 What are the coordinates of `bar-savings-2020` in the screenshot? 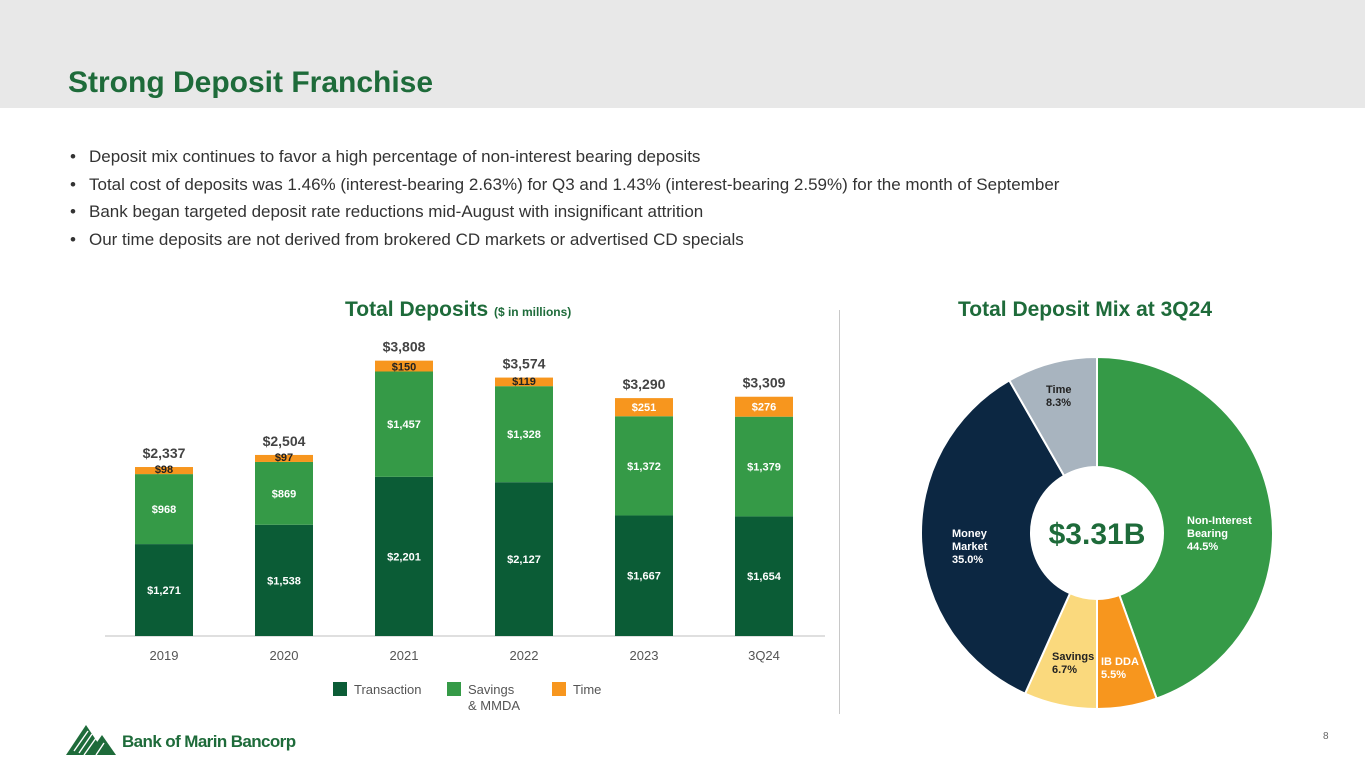 It's located at (284, 493).